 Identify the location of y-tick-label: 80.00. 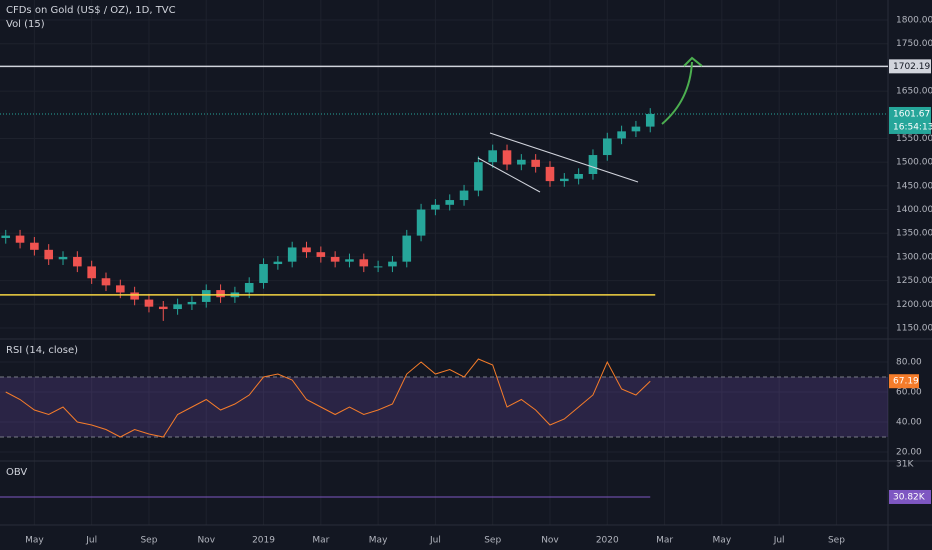
(909, 363).